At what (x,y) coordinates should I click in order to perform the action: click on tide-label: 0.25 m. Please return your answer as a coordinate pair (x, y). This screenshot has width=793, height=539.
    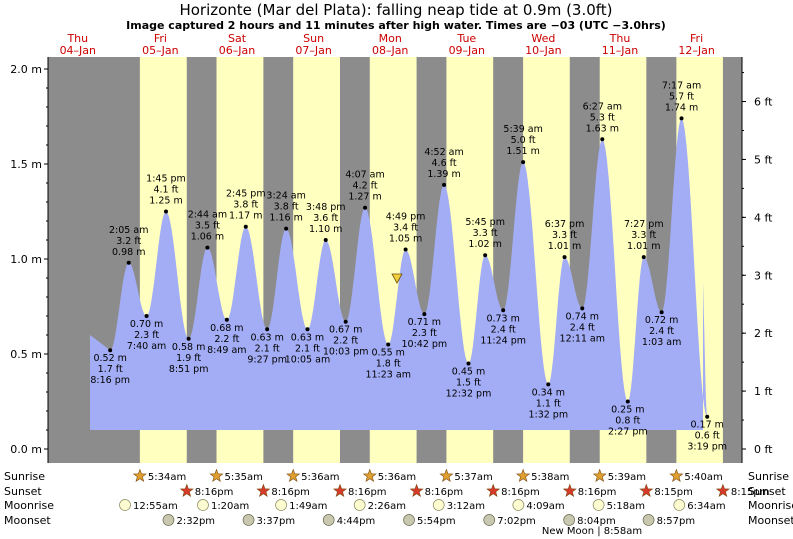
    Looking at the image, I should click on (627, 410).